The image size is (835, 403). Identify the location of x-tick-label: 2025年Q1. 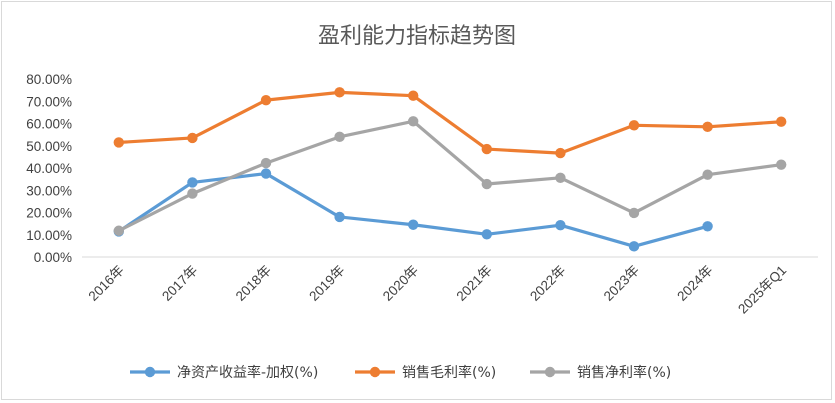
(762, 290).